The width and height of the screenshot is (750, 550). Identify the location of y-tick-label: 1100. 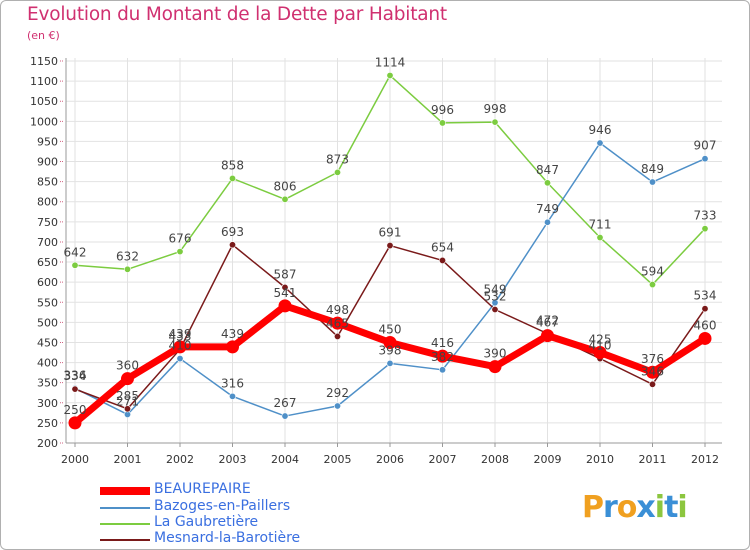
(44, 81).